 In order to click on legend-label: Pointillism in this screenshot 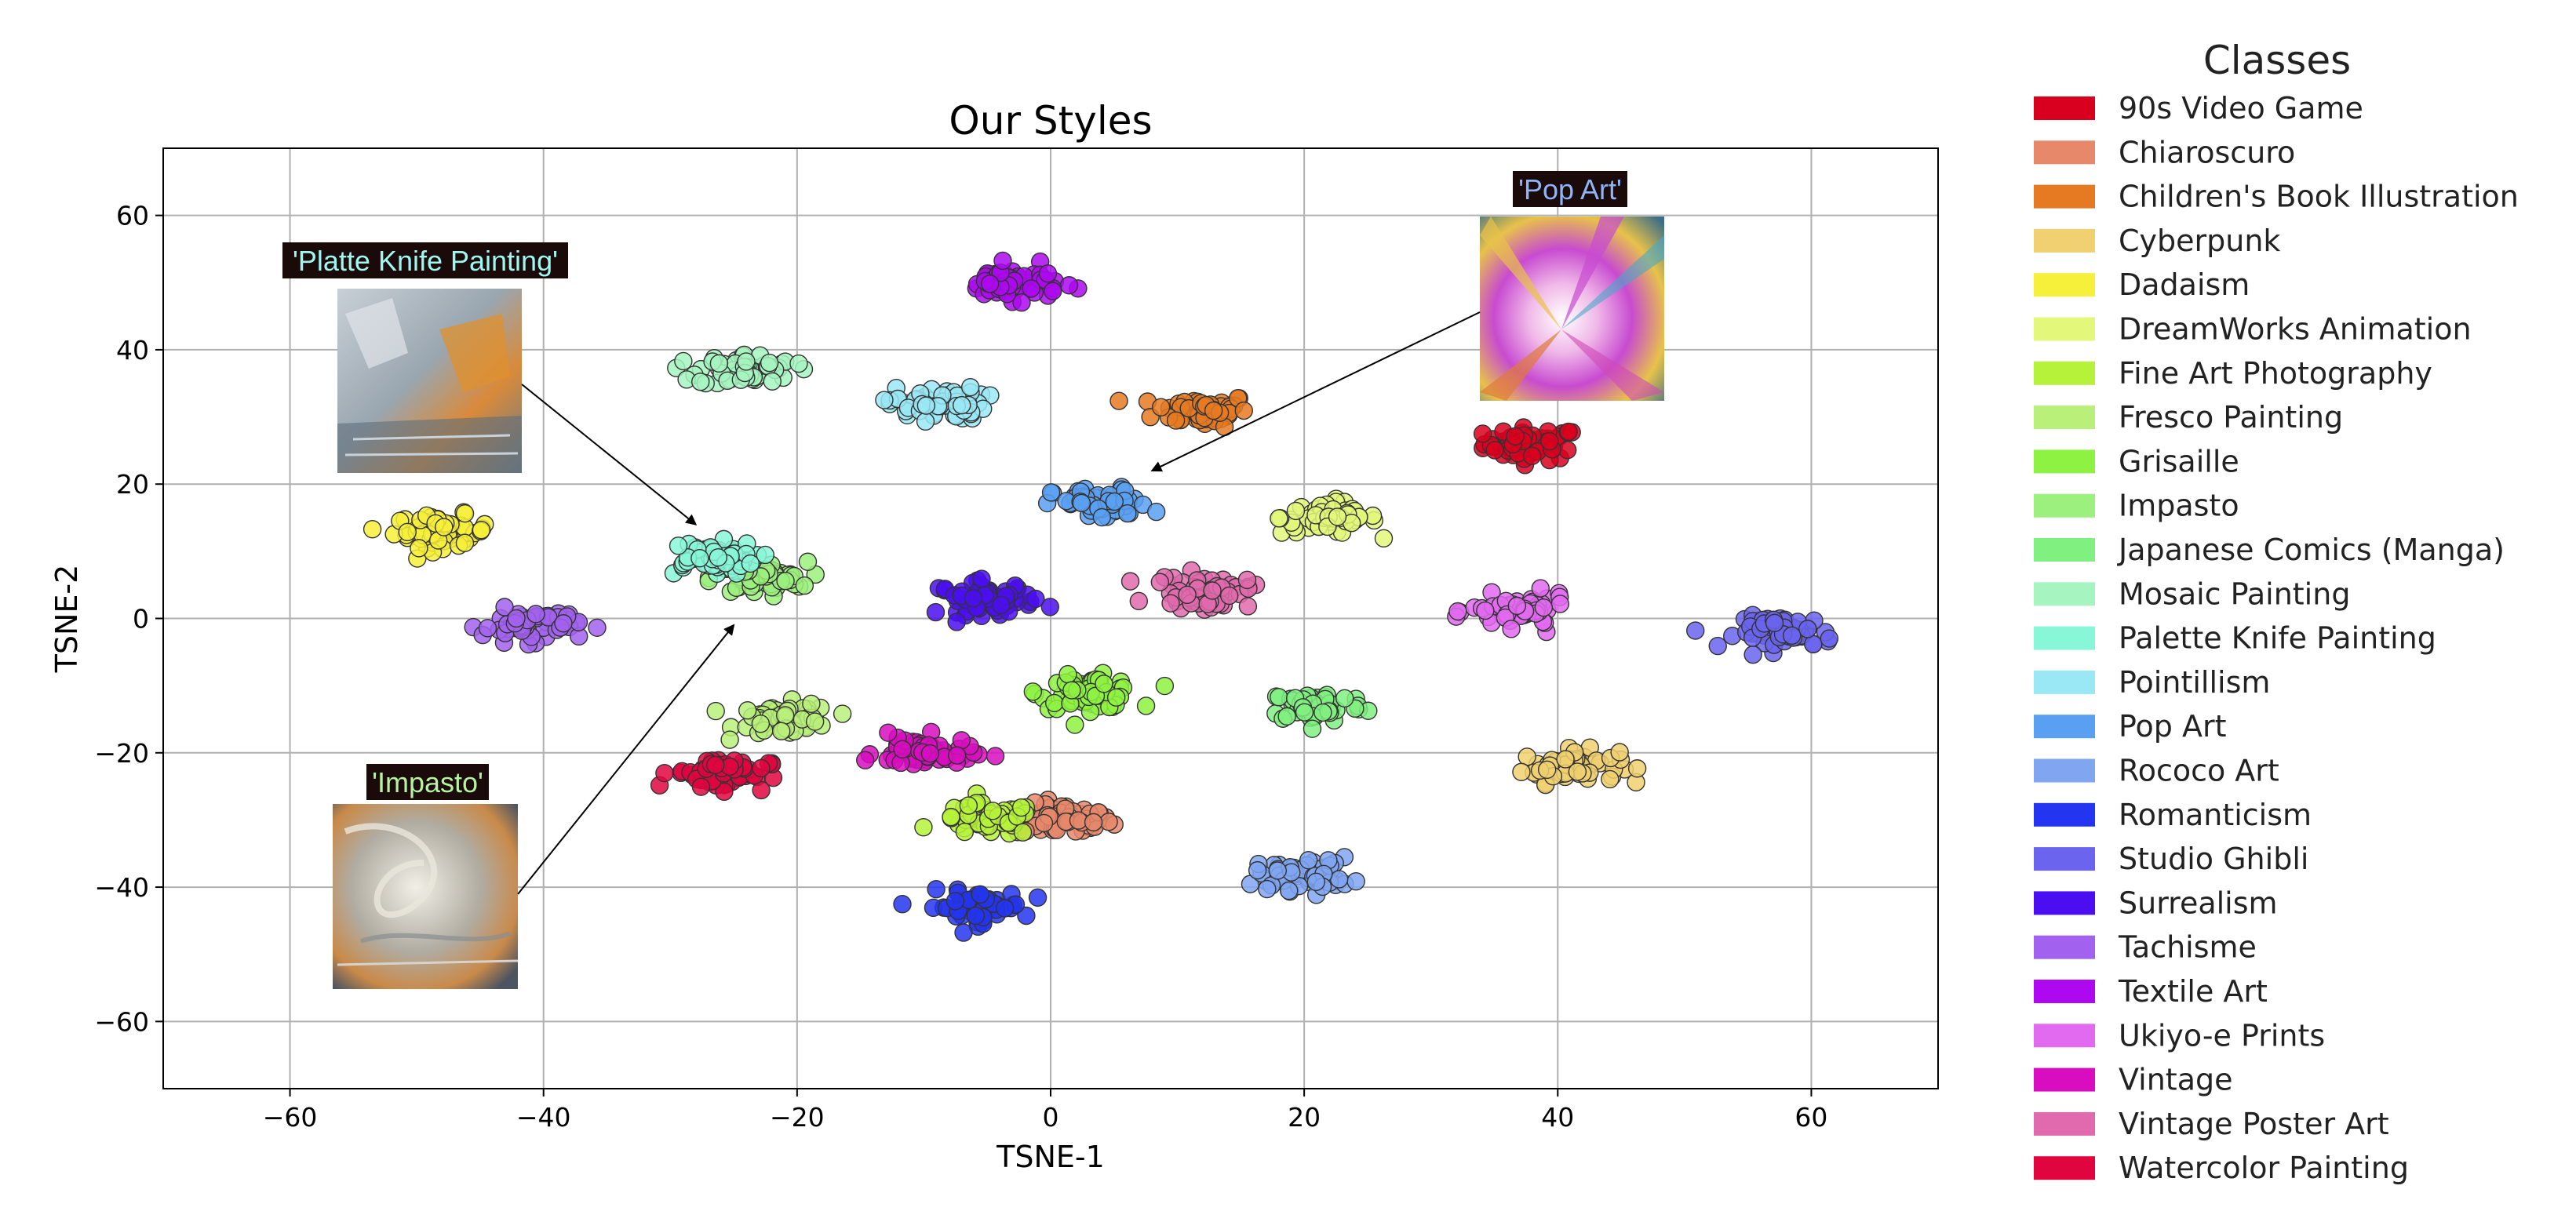, I will do `click(2194, 682)`.